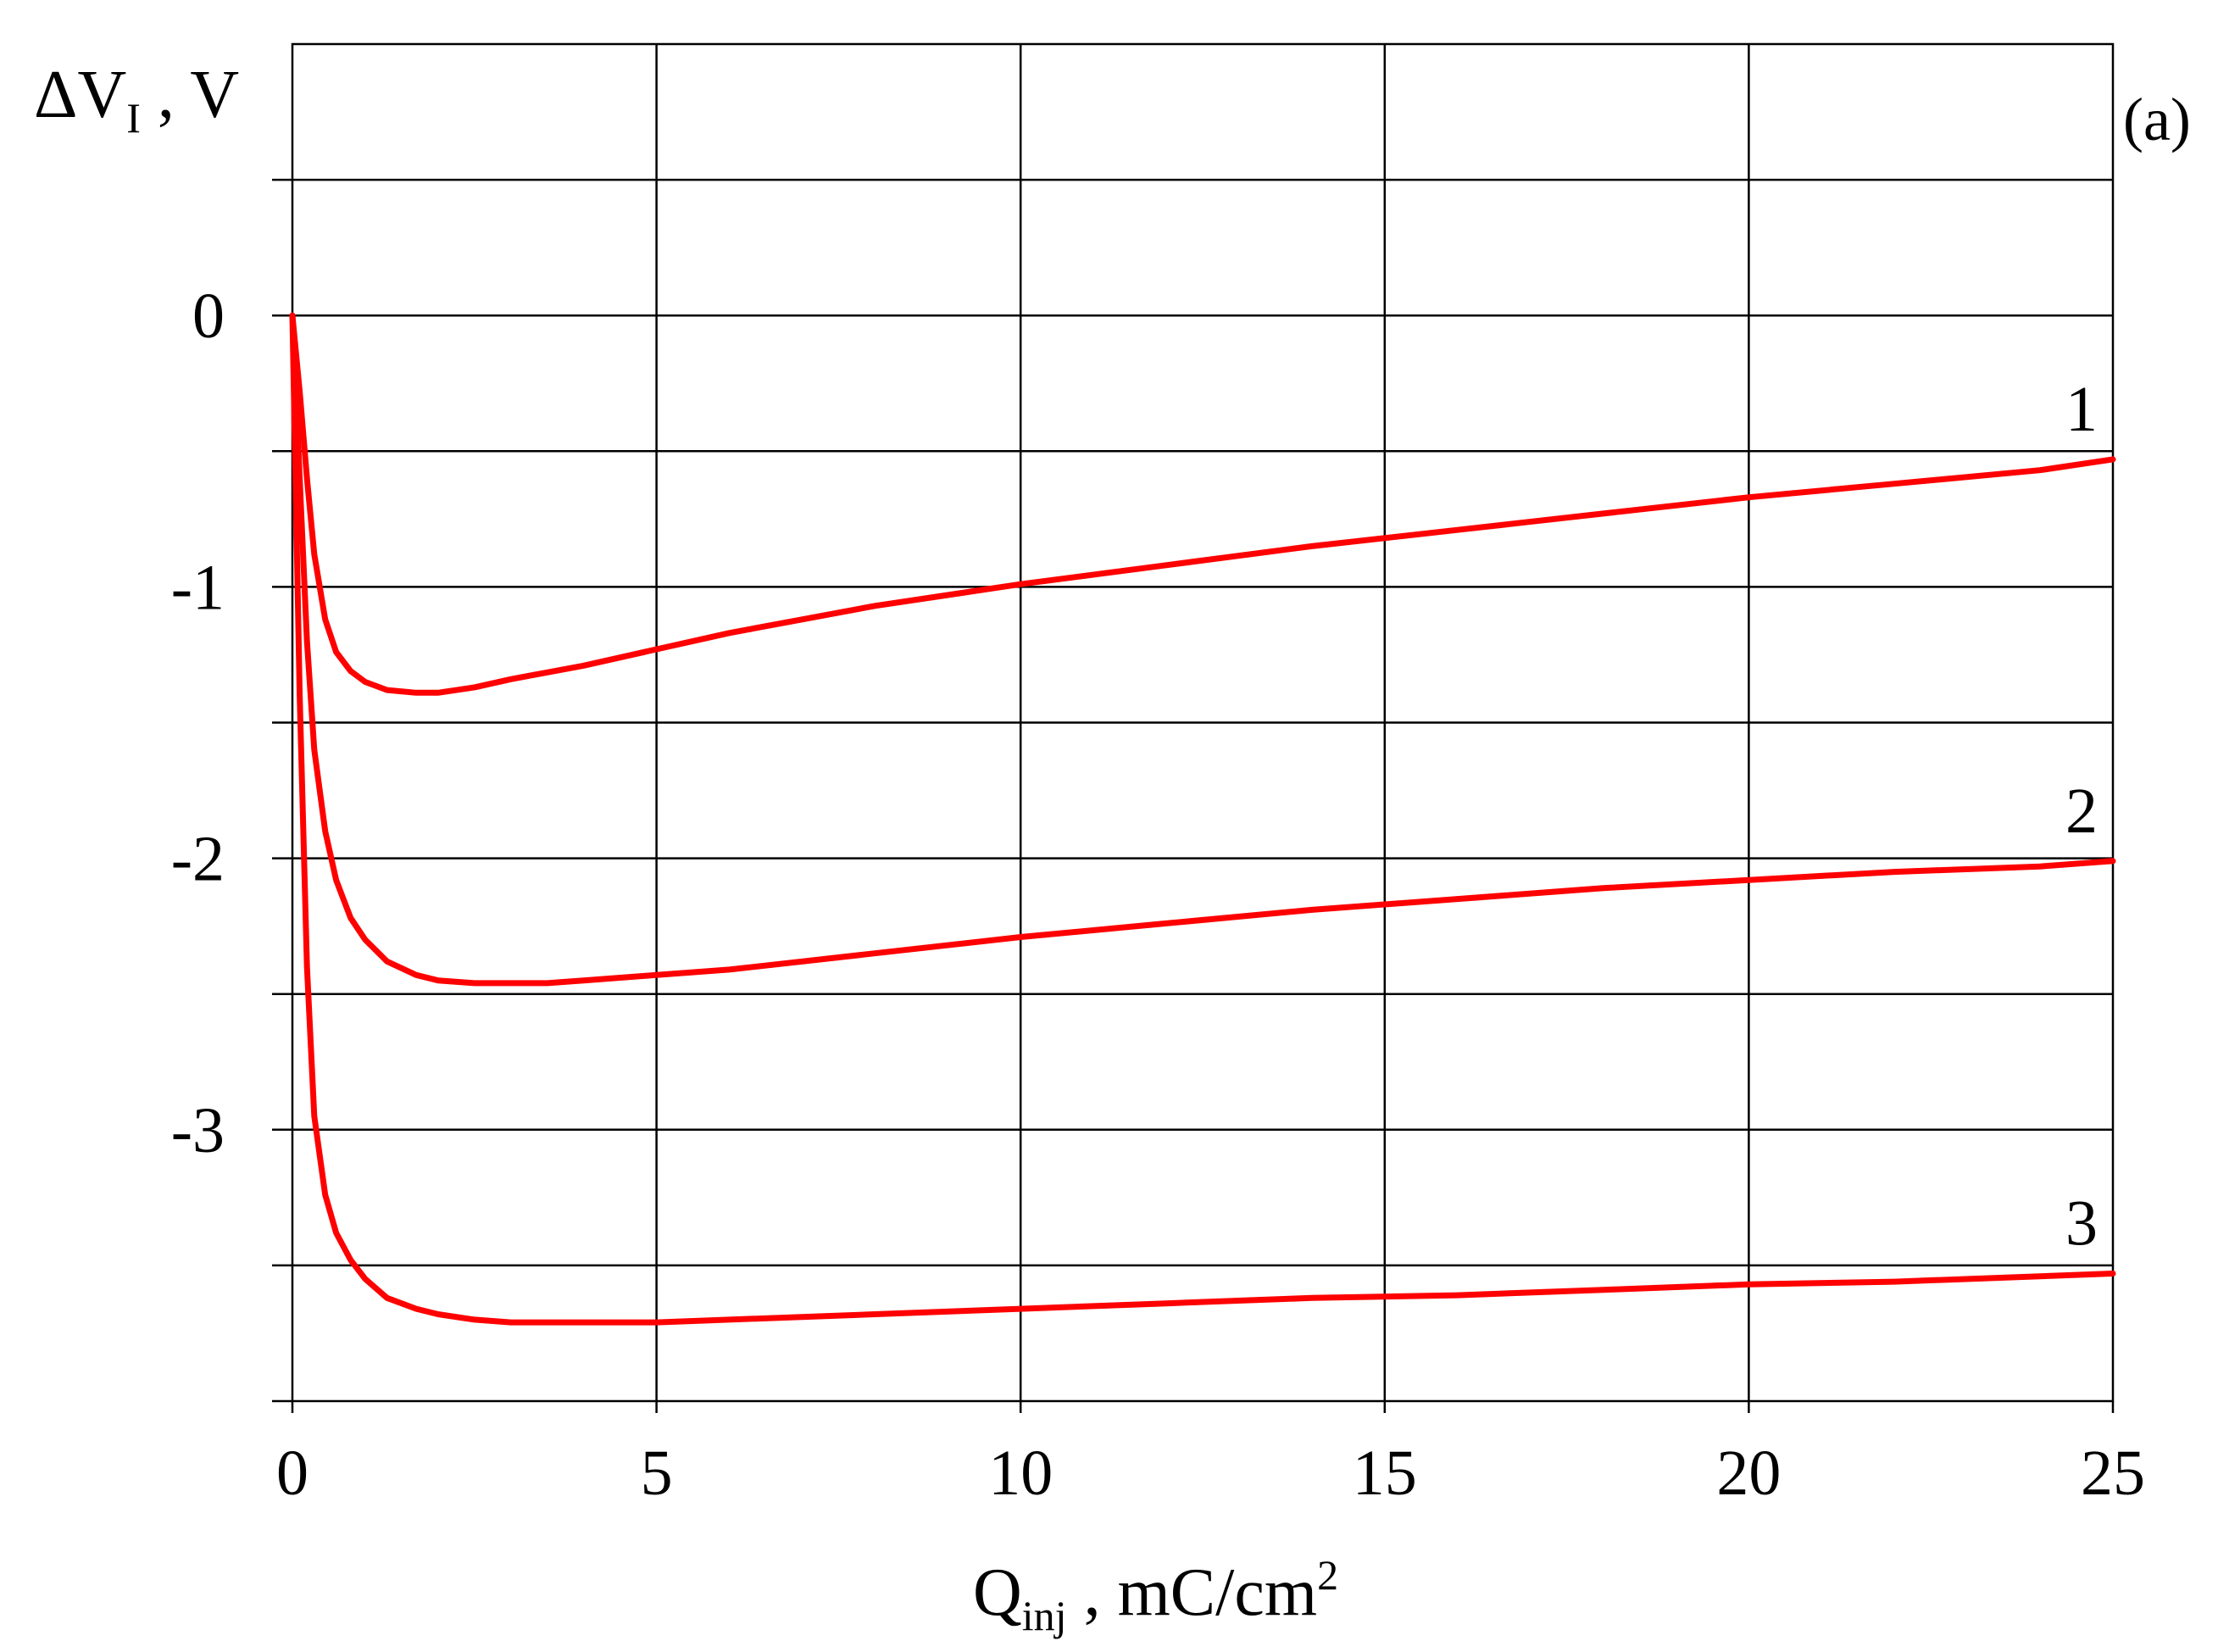  I want to click on x-tick-label: 25, so click(2113, 1473).